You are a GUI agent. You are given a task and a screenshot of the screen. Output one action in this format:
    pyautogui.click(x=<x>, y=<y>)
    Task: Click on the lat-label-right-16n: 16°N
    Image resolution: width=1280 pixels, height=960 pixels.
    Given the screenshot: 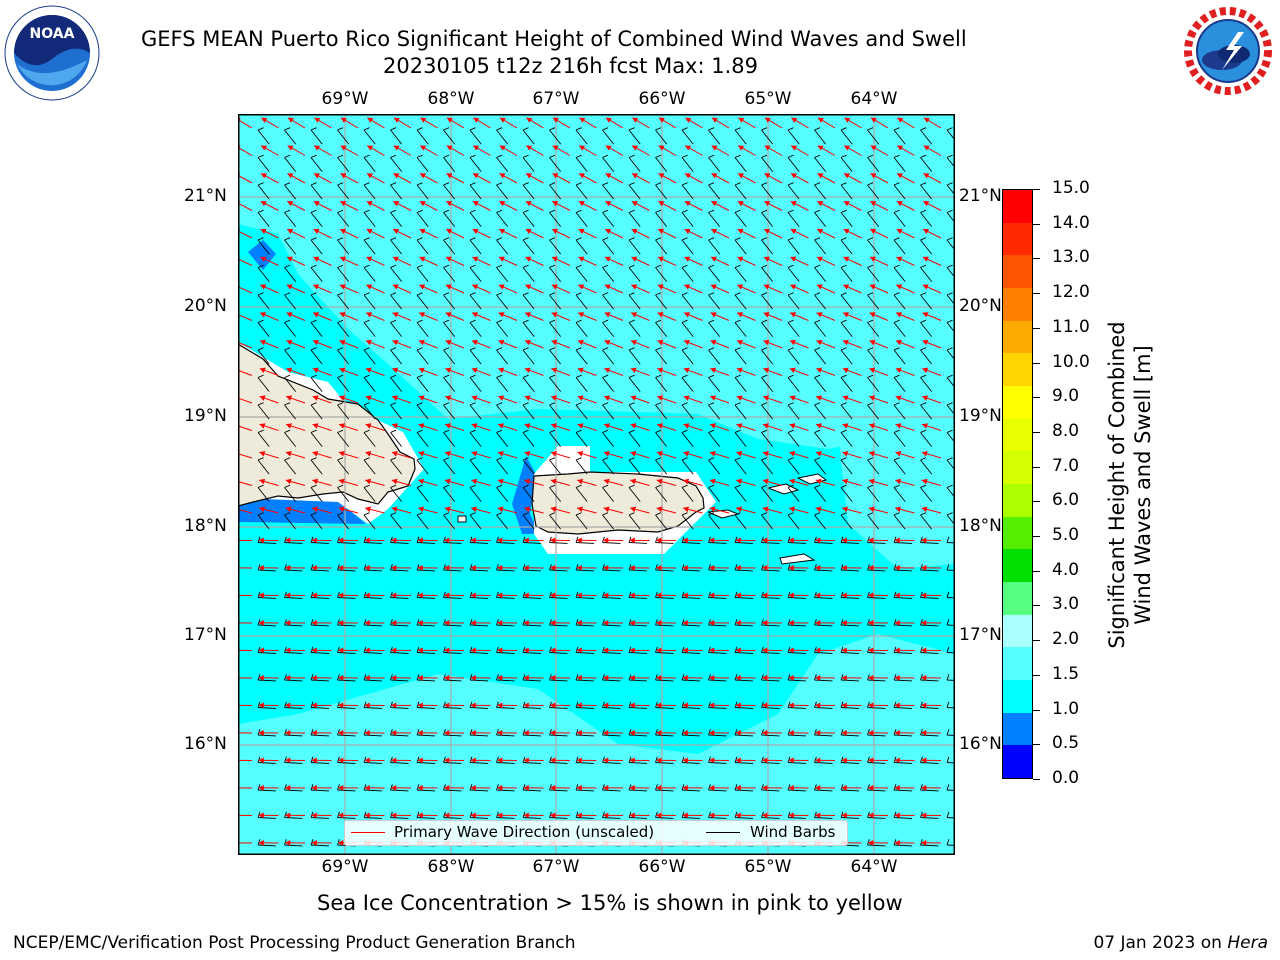 What is the action you would take?
    pyautogui.click(x=980, y=744)
    